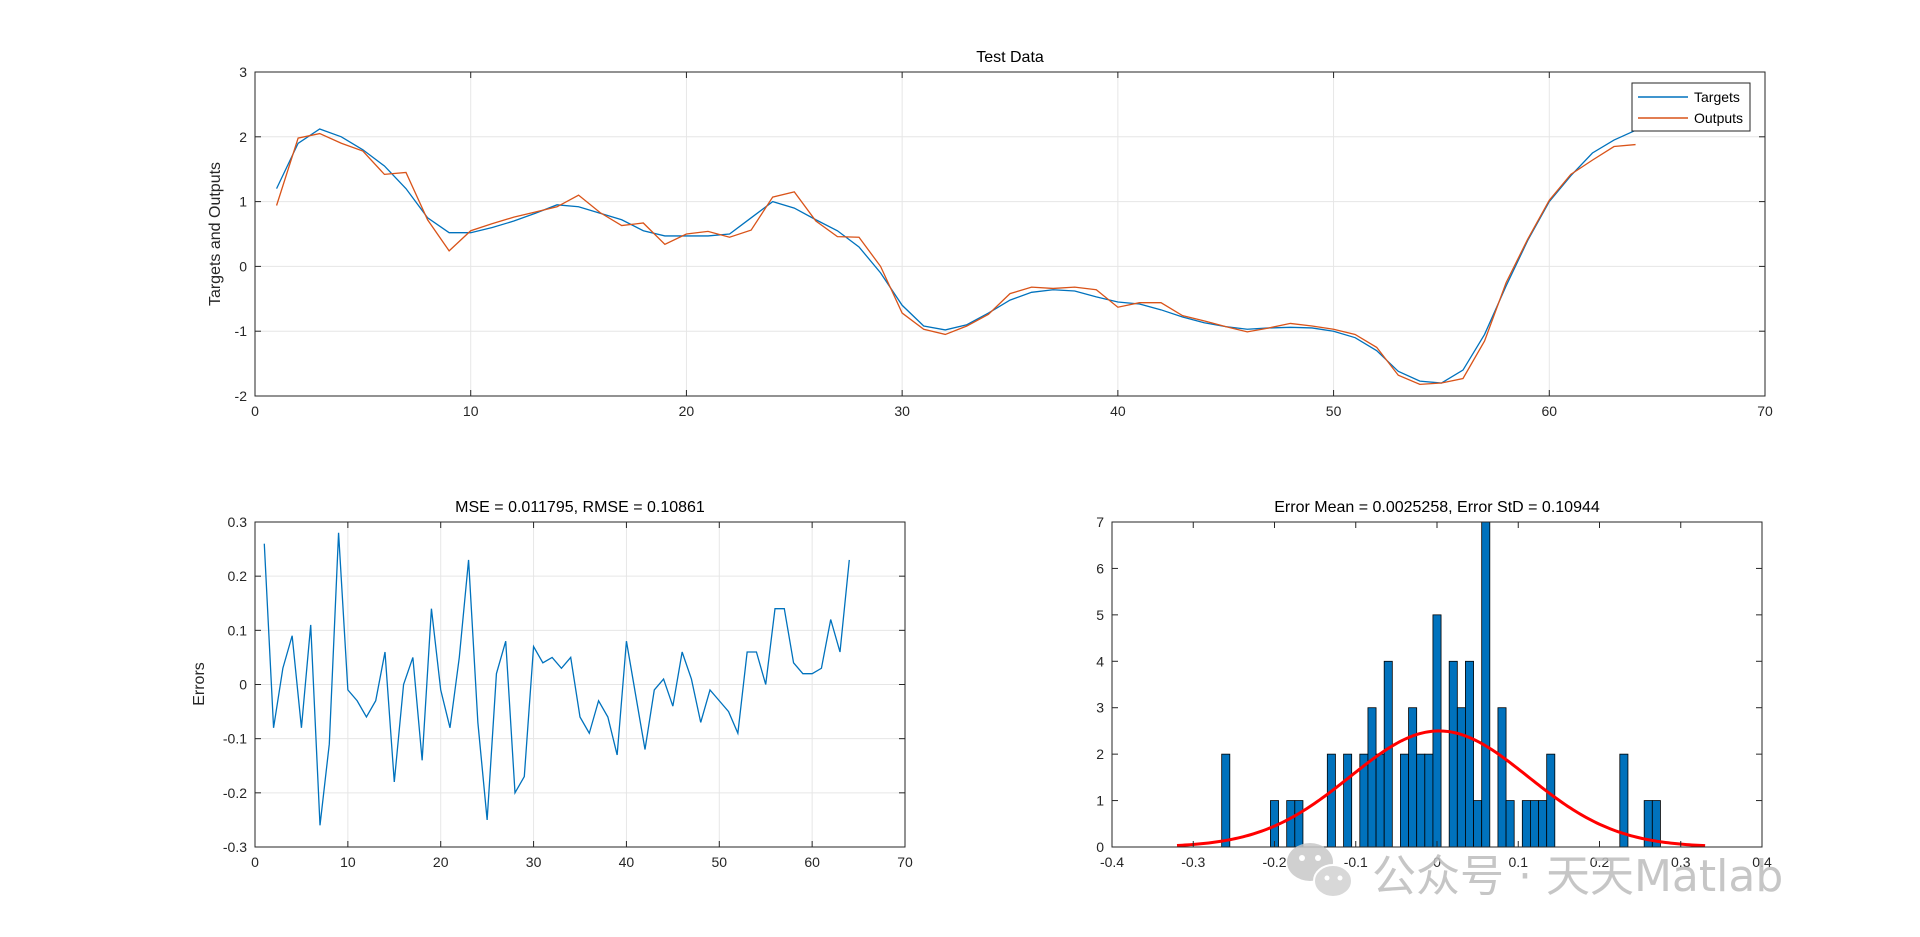  Describe the element at coordinates (241, 396) in the screenshot. I see `y-tick-label: -2` at that location.